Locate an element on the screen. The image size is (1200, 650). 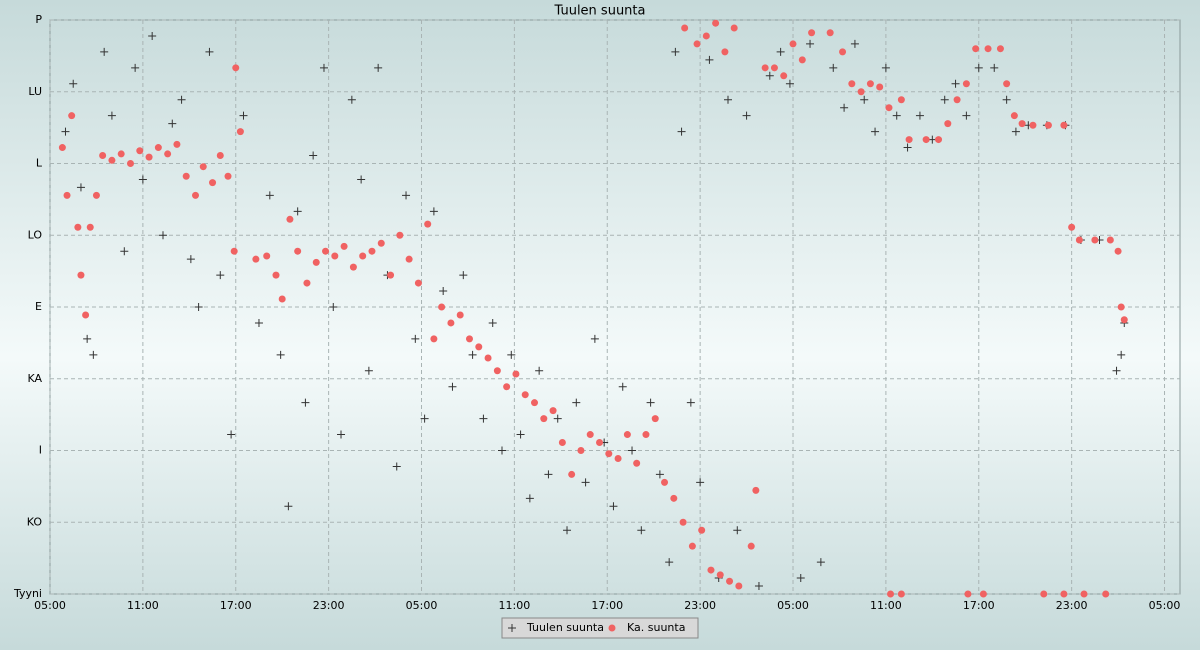
legend-label: Ka. suunta is located at coordinates (656, 627).